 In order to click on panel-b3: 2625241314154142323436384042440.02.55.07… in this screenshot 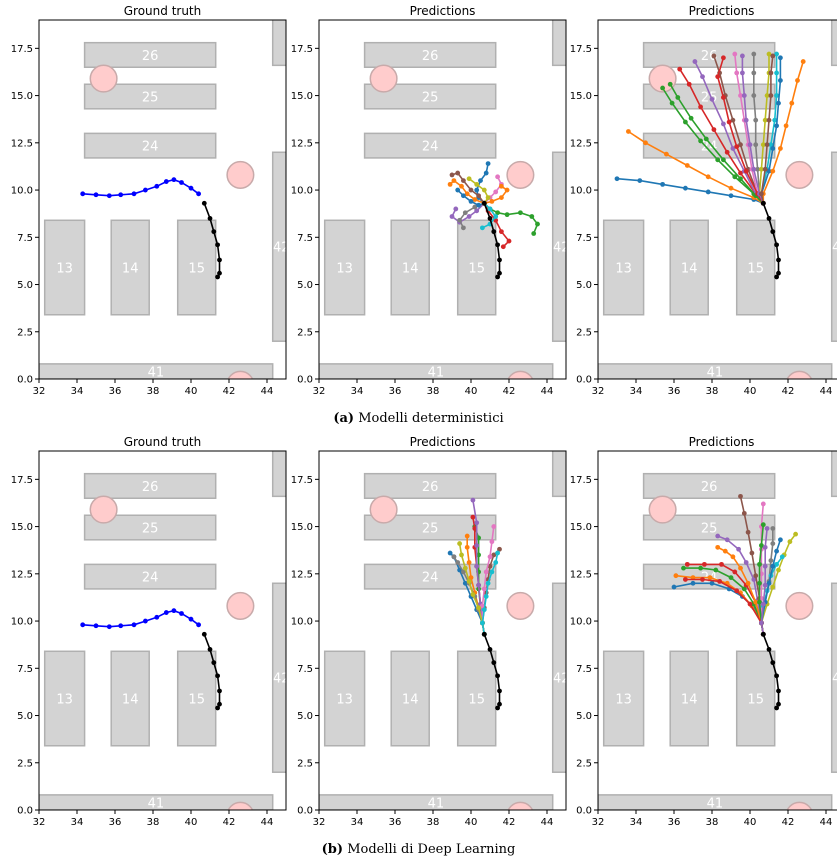, I will do `click(703, 631)`.